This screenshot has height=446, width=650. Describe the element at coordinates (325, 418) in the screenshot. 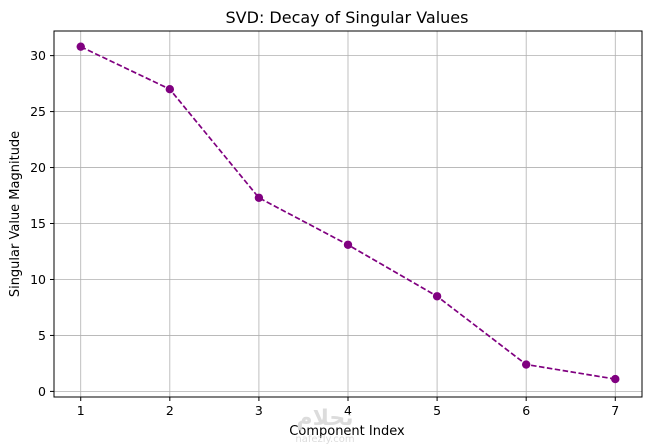

I see `watermark-logo: نحلام` at that location.